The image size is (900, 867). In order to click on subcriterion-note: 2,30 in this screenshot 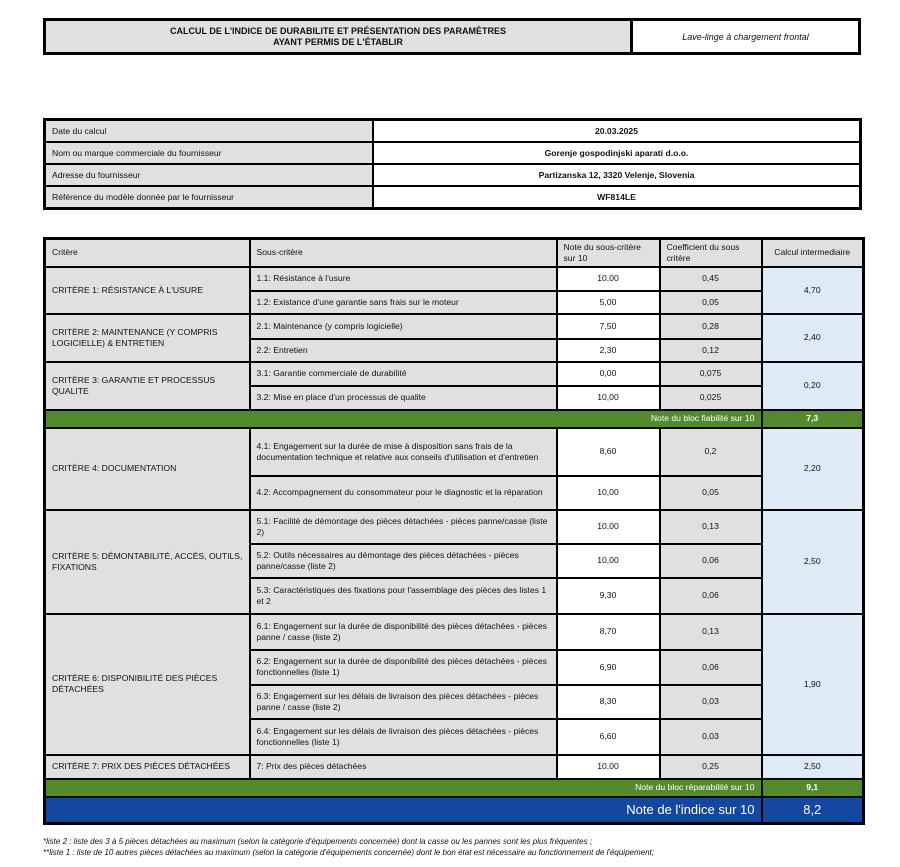, I will do `click(608, 350)`.